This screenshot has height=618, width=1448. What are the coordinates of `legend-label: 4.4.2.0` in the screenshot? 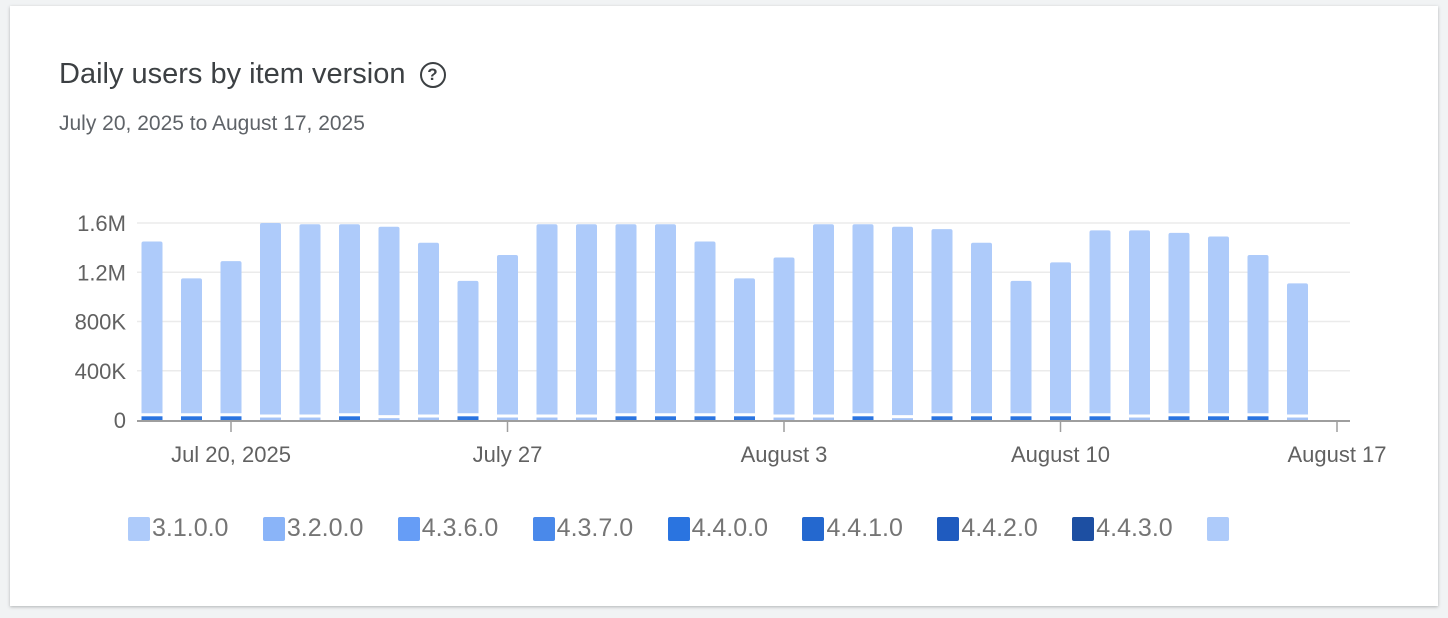 It's located at (999, 528).